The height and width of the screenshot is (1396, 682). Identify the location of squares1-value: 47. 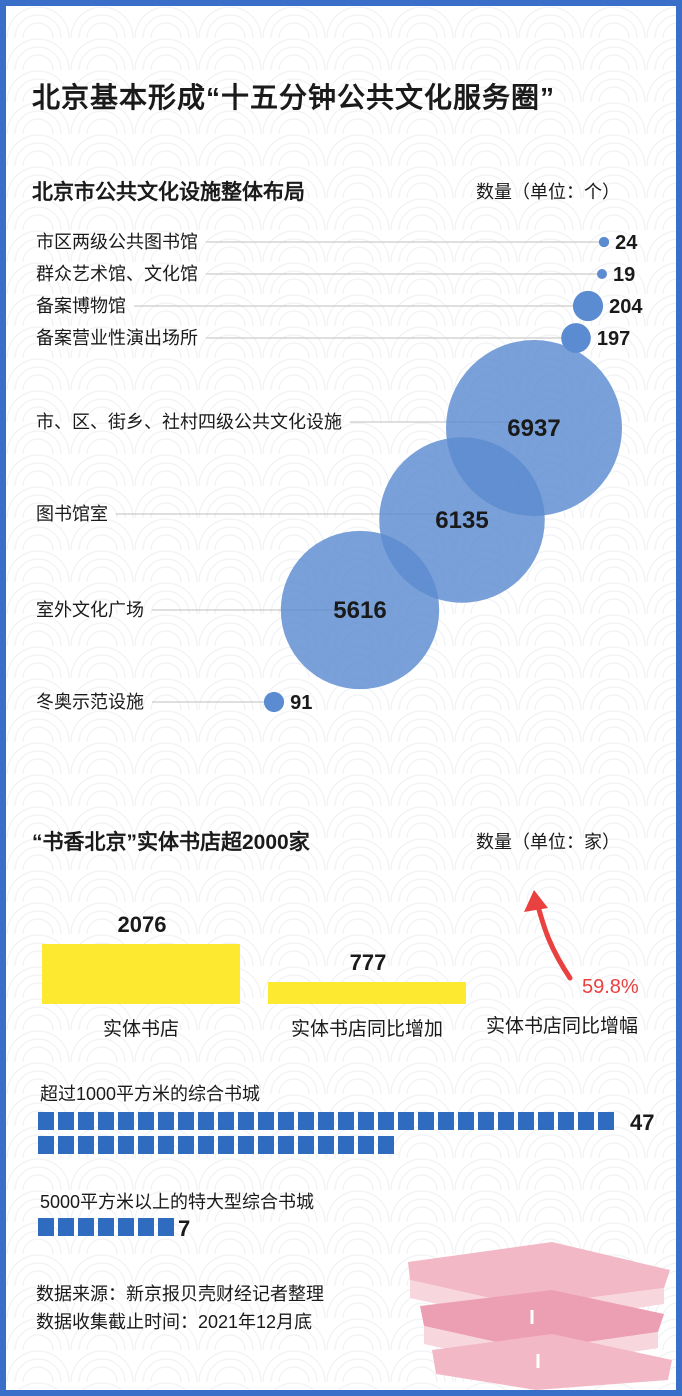
(642, 1122).